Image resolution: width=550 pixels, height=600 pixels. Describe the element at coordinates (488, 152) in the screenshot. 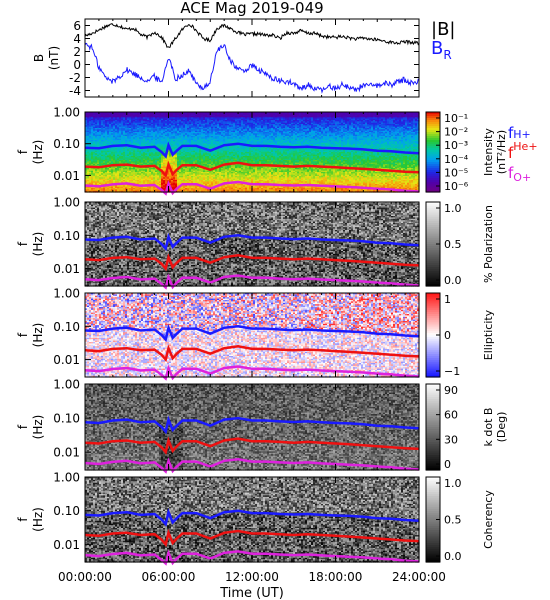

I see `colorbar-label: Intensity` at that location.